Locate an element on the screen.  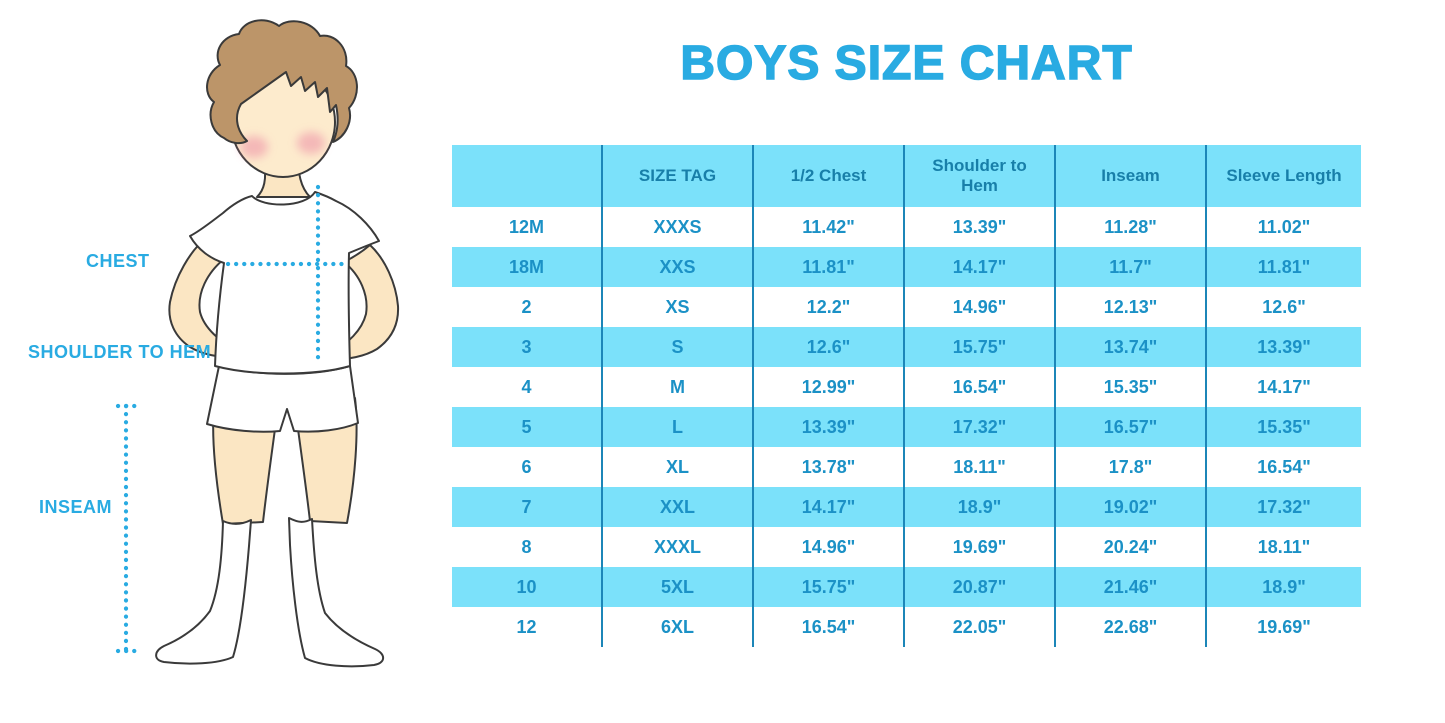
cell-inseam: 11.28" is located at coordinates (1131, 227).